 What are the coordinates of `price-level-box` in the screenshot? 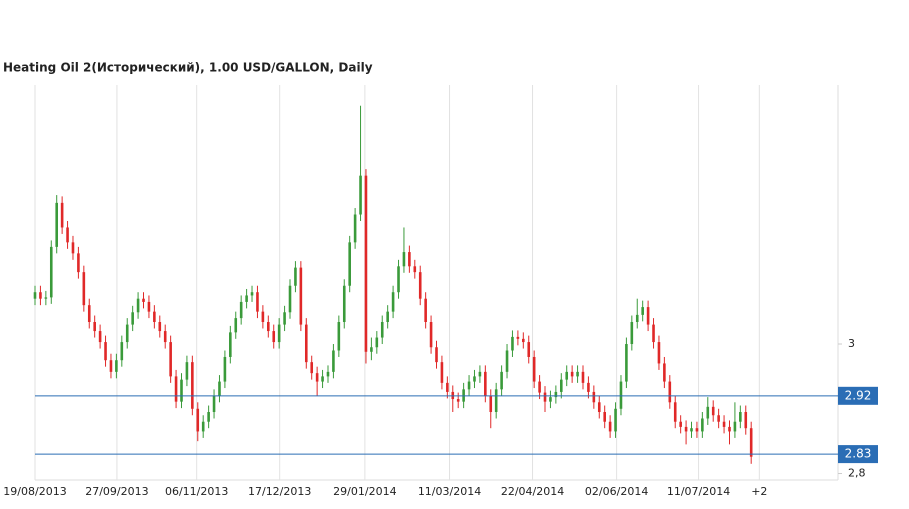 It's located at (858, 454).